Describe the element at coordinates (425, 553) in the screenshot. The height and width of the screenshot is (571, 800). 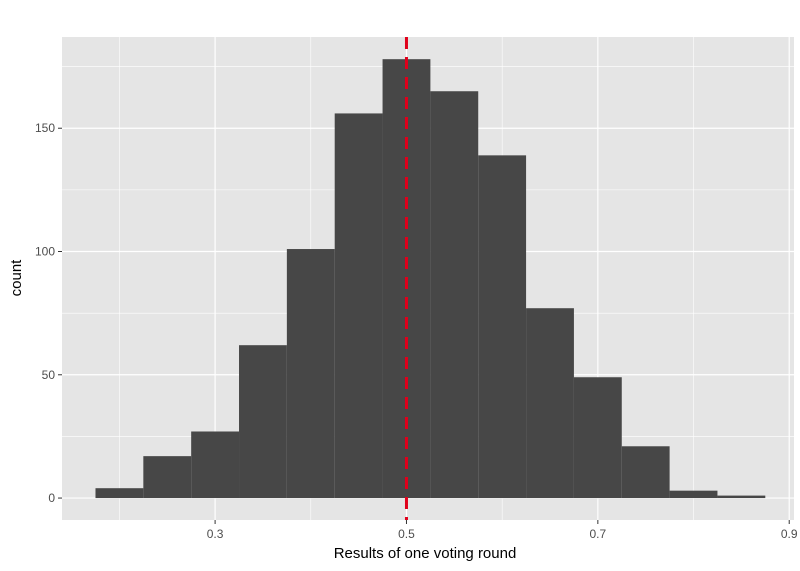
I see `x-axis-title: Results of one voting round` at that location.